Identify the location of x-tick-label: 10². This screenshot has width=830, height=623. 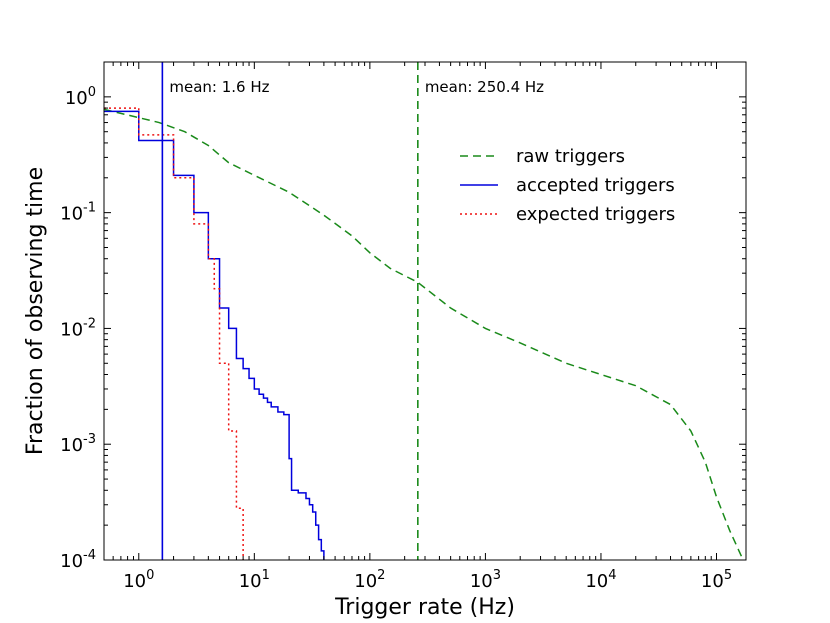
(369, 580).